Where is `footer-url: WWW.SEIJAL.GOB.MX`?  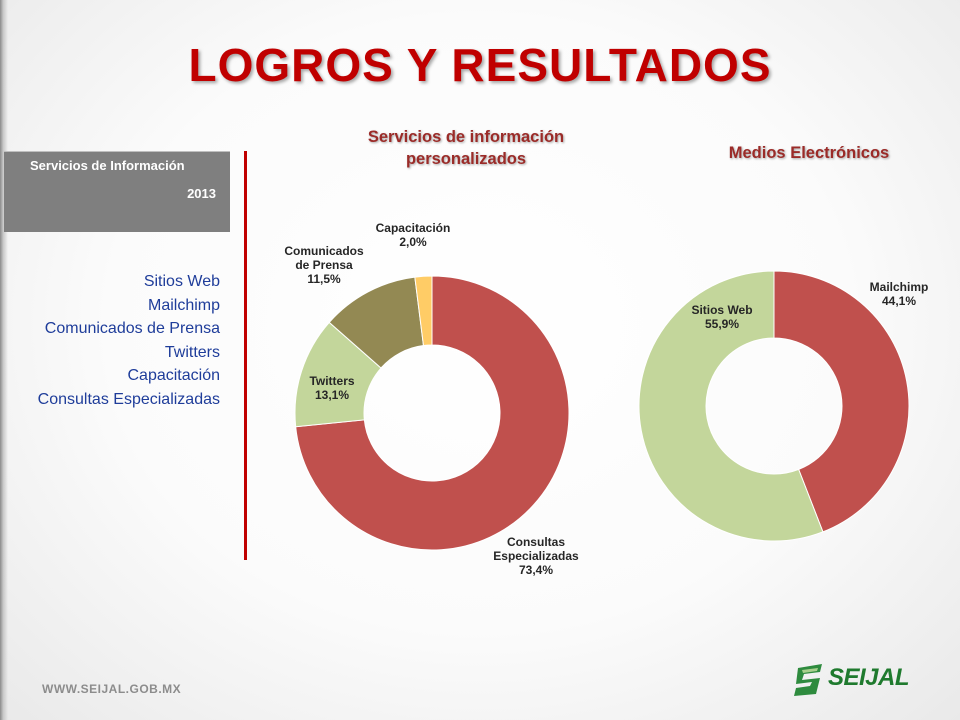 footer-url: WWW.SEIJAL.GOB.MX is located at coordinates (112, 689).